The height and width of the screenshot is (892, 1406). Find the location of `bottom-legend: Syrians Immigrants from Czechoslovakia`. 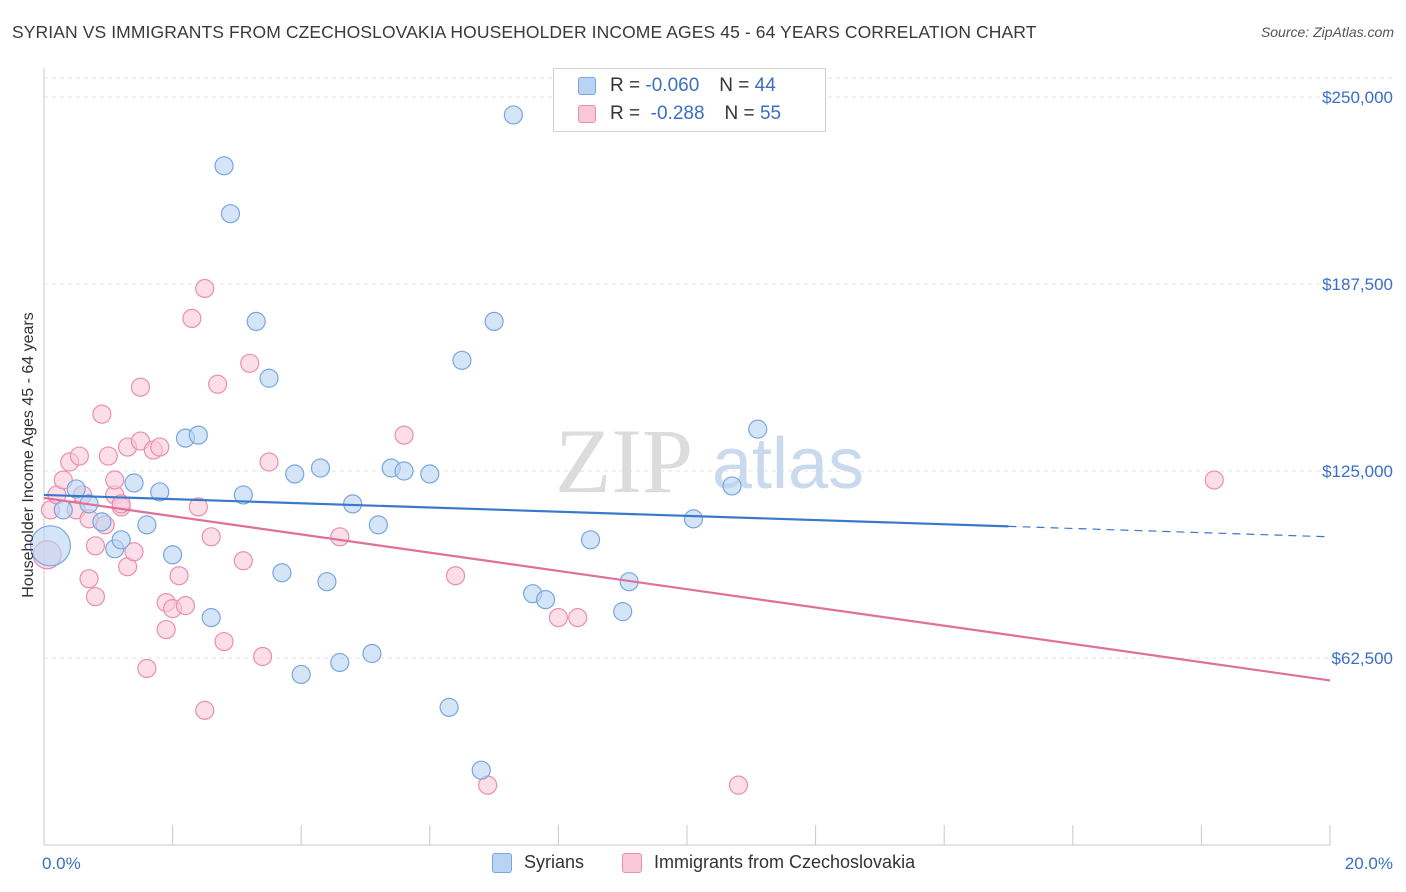

bottom-legend: Syrians Immigrants from Czechoslovakia is located at coordinates (703, 865).